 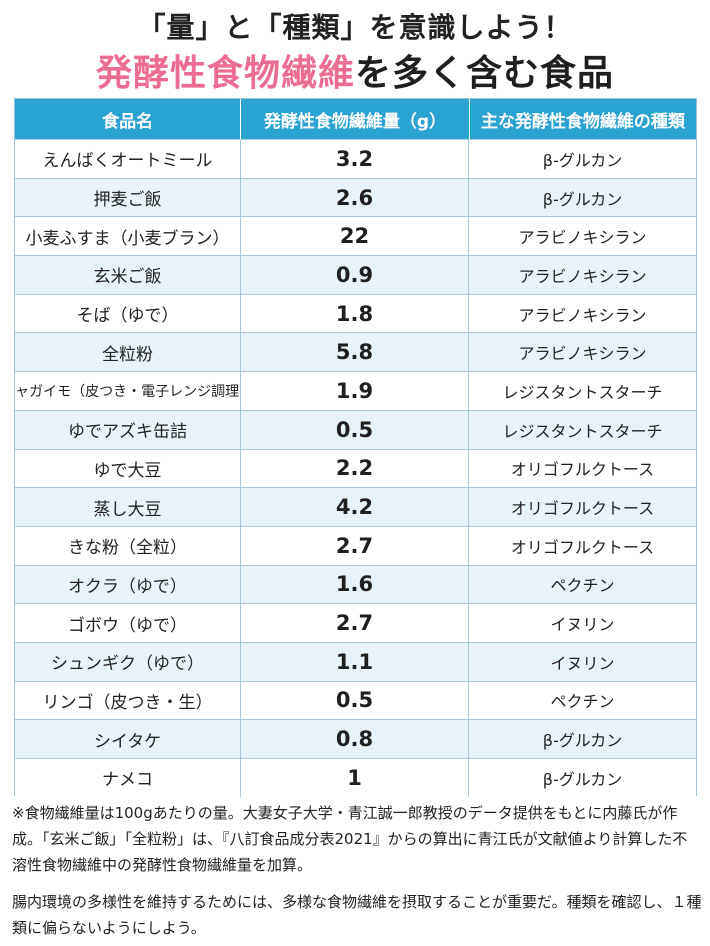 What do you see at coordinates (225, 73) in the screenshot?
I see `headline-highlight: 発酵性食物繊維` at bounding box center [225, 73].